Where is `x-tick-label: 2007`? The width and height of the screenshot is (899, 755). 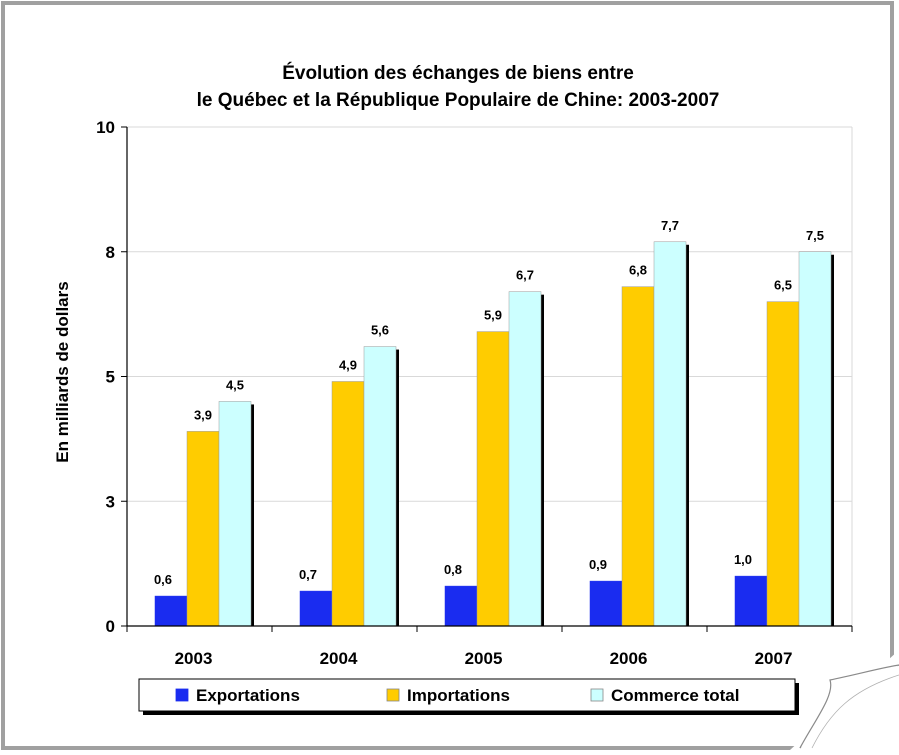
x-tick-label: 2007 is located at coordinates (774, 658).